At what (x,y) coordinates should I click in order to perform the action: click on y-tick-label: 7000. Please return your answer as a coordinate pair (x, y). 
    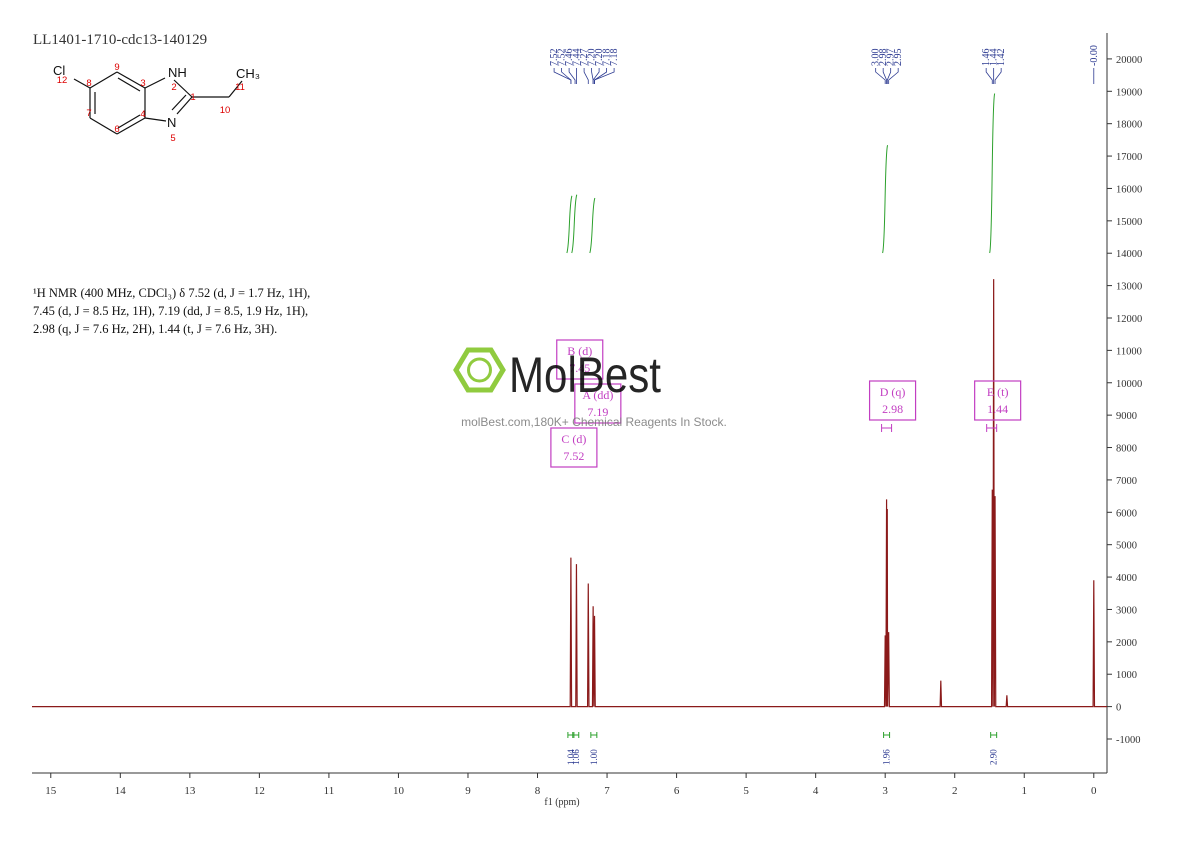
    Looking at the image, I should click on (1126, 481).